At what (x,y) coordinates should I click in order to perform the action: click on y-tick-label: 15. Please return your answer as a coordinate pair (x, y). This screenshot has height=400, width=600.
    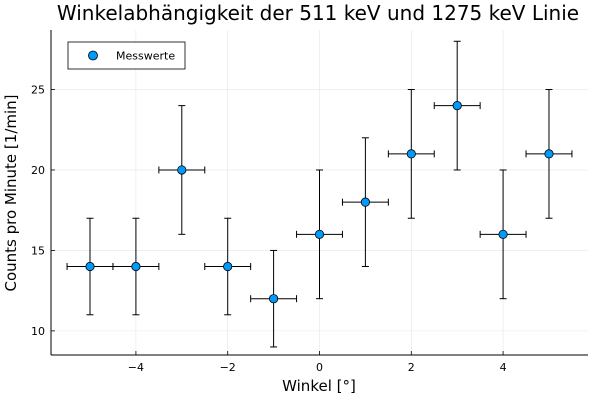
    Looking at the image, I should click on (38, 250).